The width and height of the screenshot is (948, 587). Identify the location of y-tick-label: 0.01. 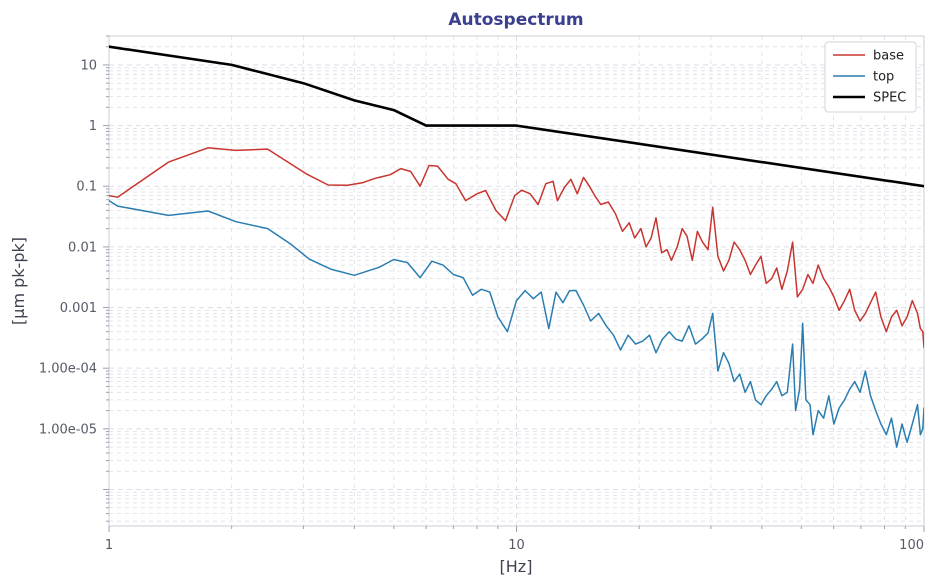
(82, 247).